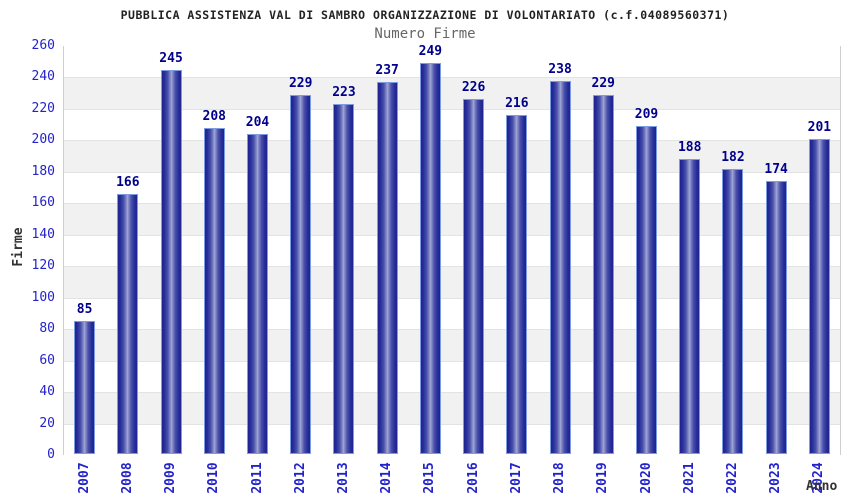 The height and width of the screenshot is (500, 850). What do you see at coordinates (47, 392) in the screenshot?
I see `y-axis-tick-label: 40` at bounding box center [47, 392].